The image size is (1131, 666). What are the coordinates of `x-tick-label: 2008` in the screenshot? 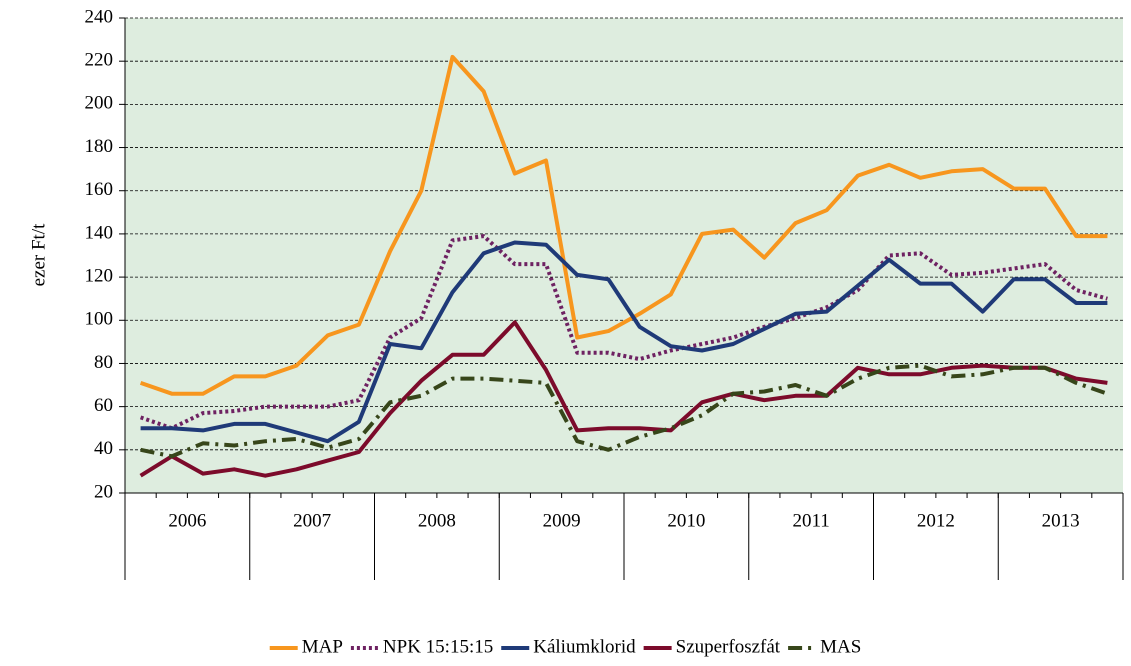 It's located at (437, 520).